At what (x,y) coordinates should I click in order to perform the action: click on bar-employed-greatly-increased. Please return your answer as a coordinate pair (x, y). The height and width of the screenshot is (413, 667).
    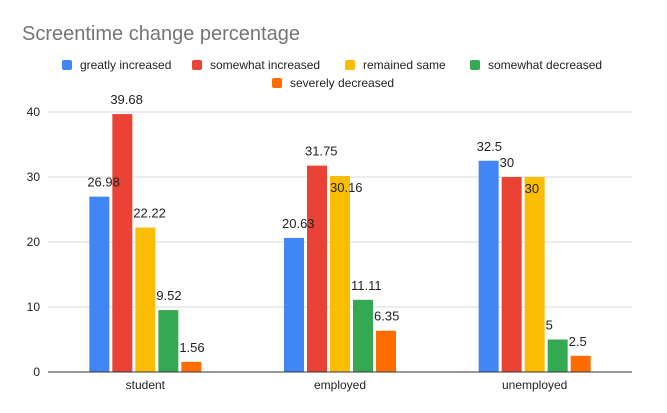
    Looking at the image, I should click on (294, 304).